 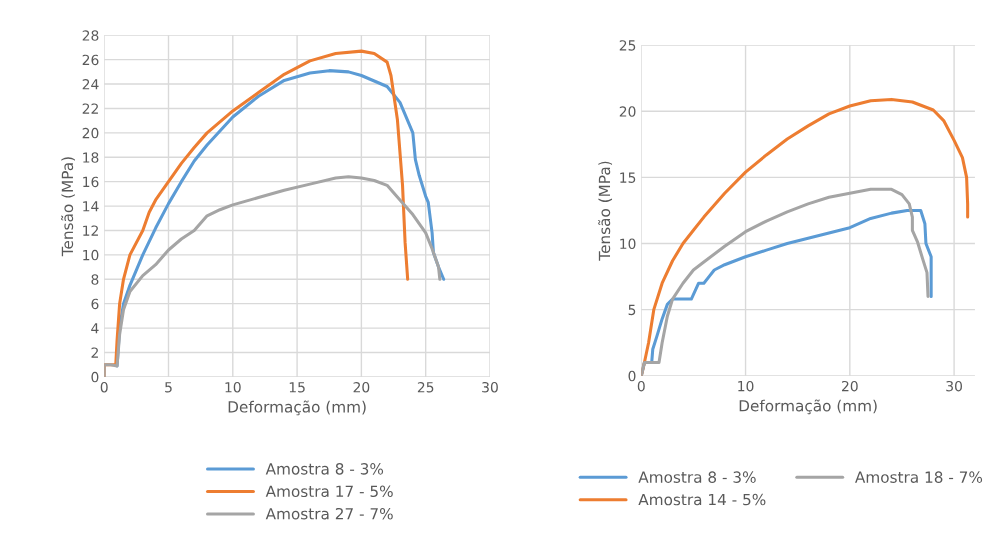 What do you see at coordinates (90, 108) in the screenshot?
I see `y-tick-label: 22` at bounding box center [90, 108].